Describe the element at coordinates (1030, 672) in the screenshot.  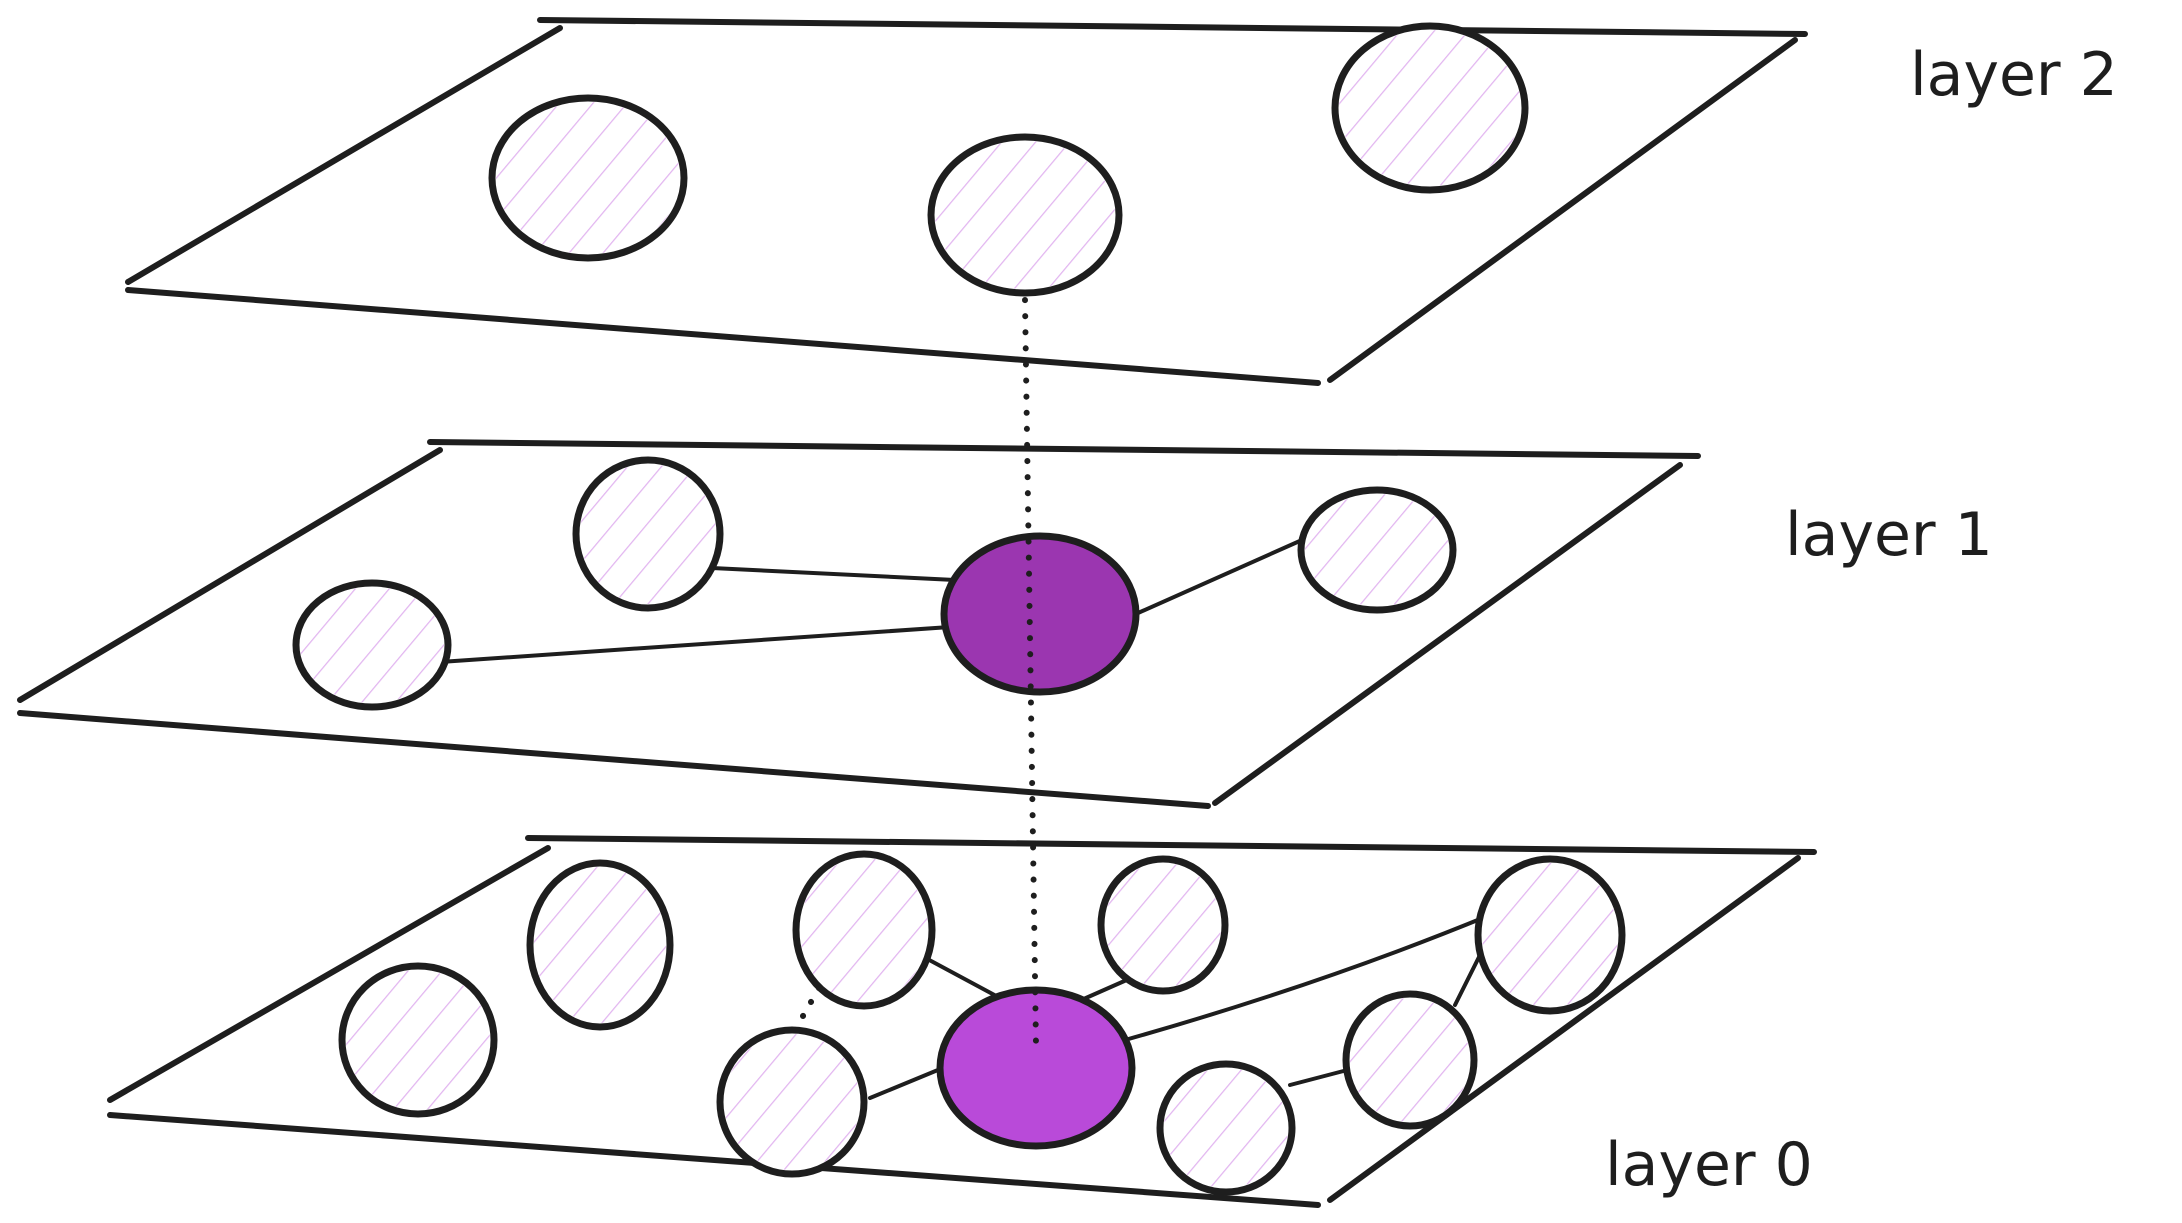
I see `vertical-connector` at that location.